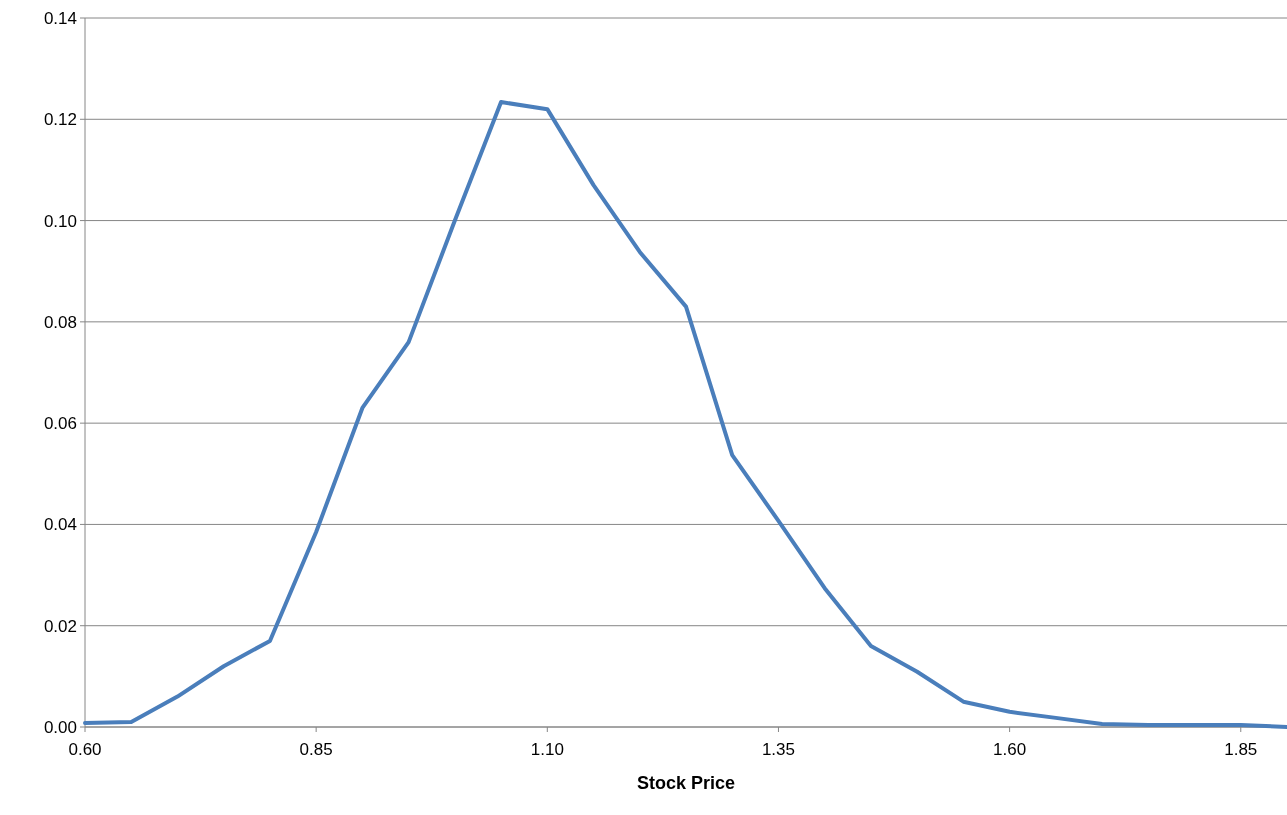 Image resolution: width=1287 pixels, height=815 pixels. I want to click on y-tick-label: 0.10, so click(60, 221).